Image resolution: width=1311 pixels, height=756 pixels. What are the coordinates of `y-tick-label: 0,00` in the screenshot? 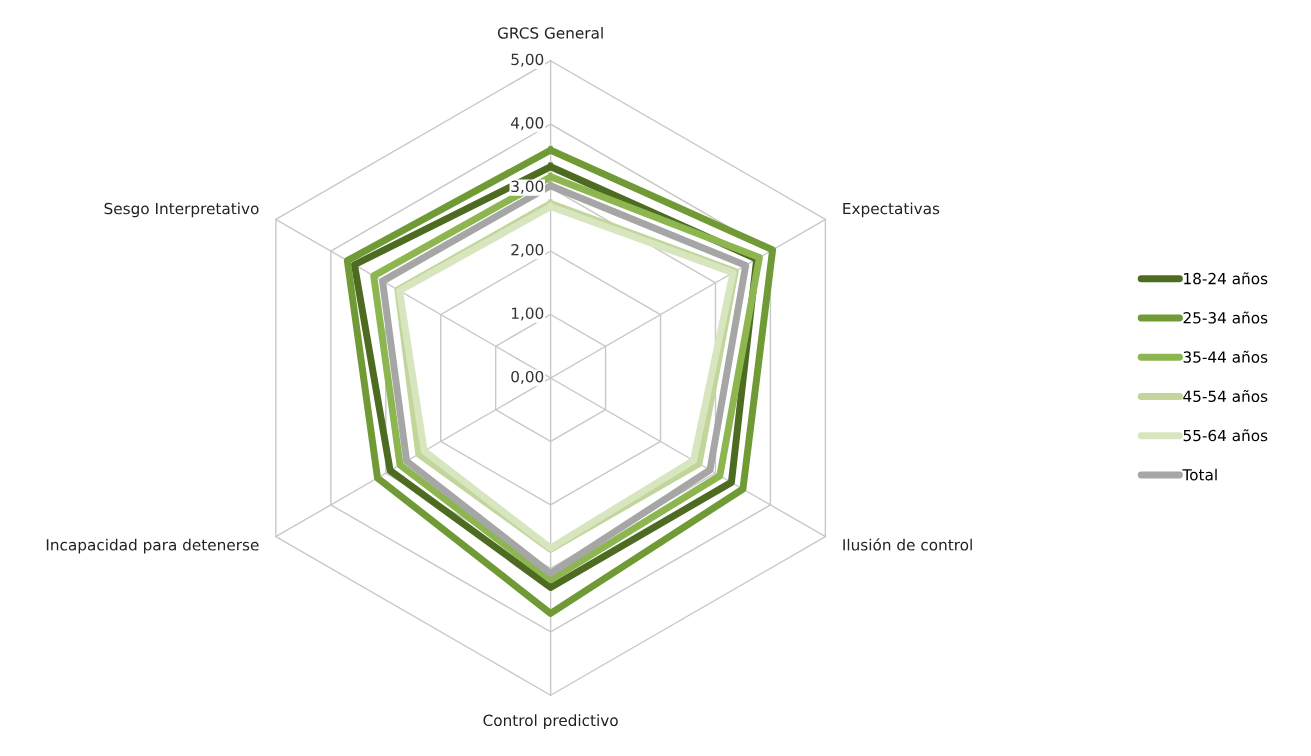 It's located at (527, 377).